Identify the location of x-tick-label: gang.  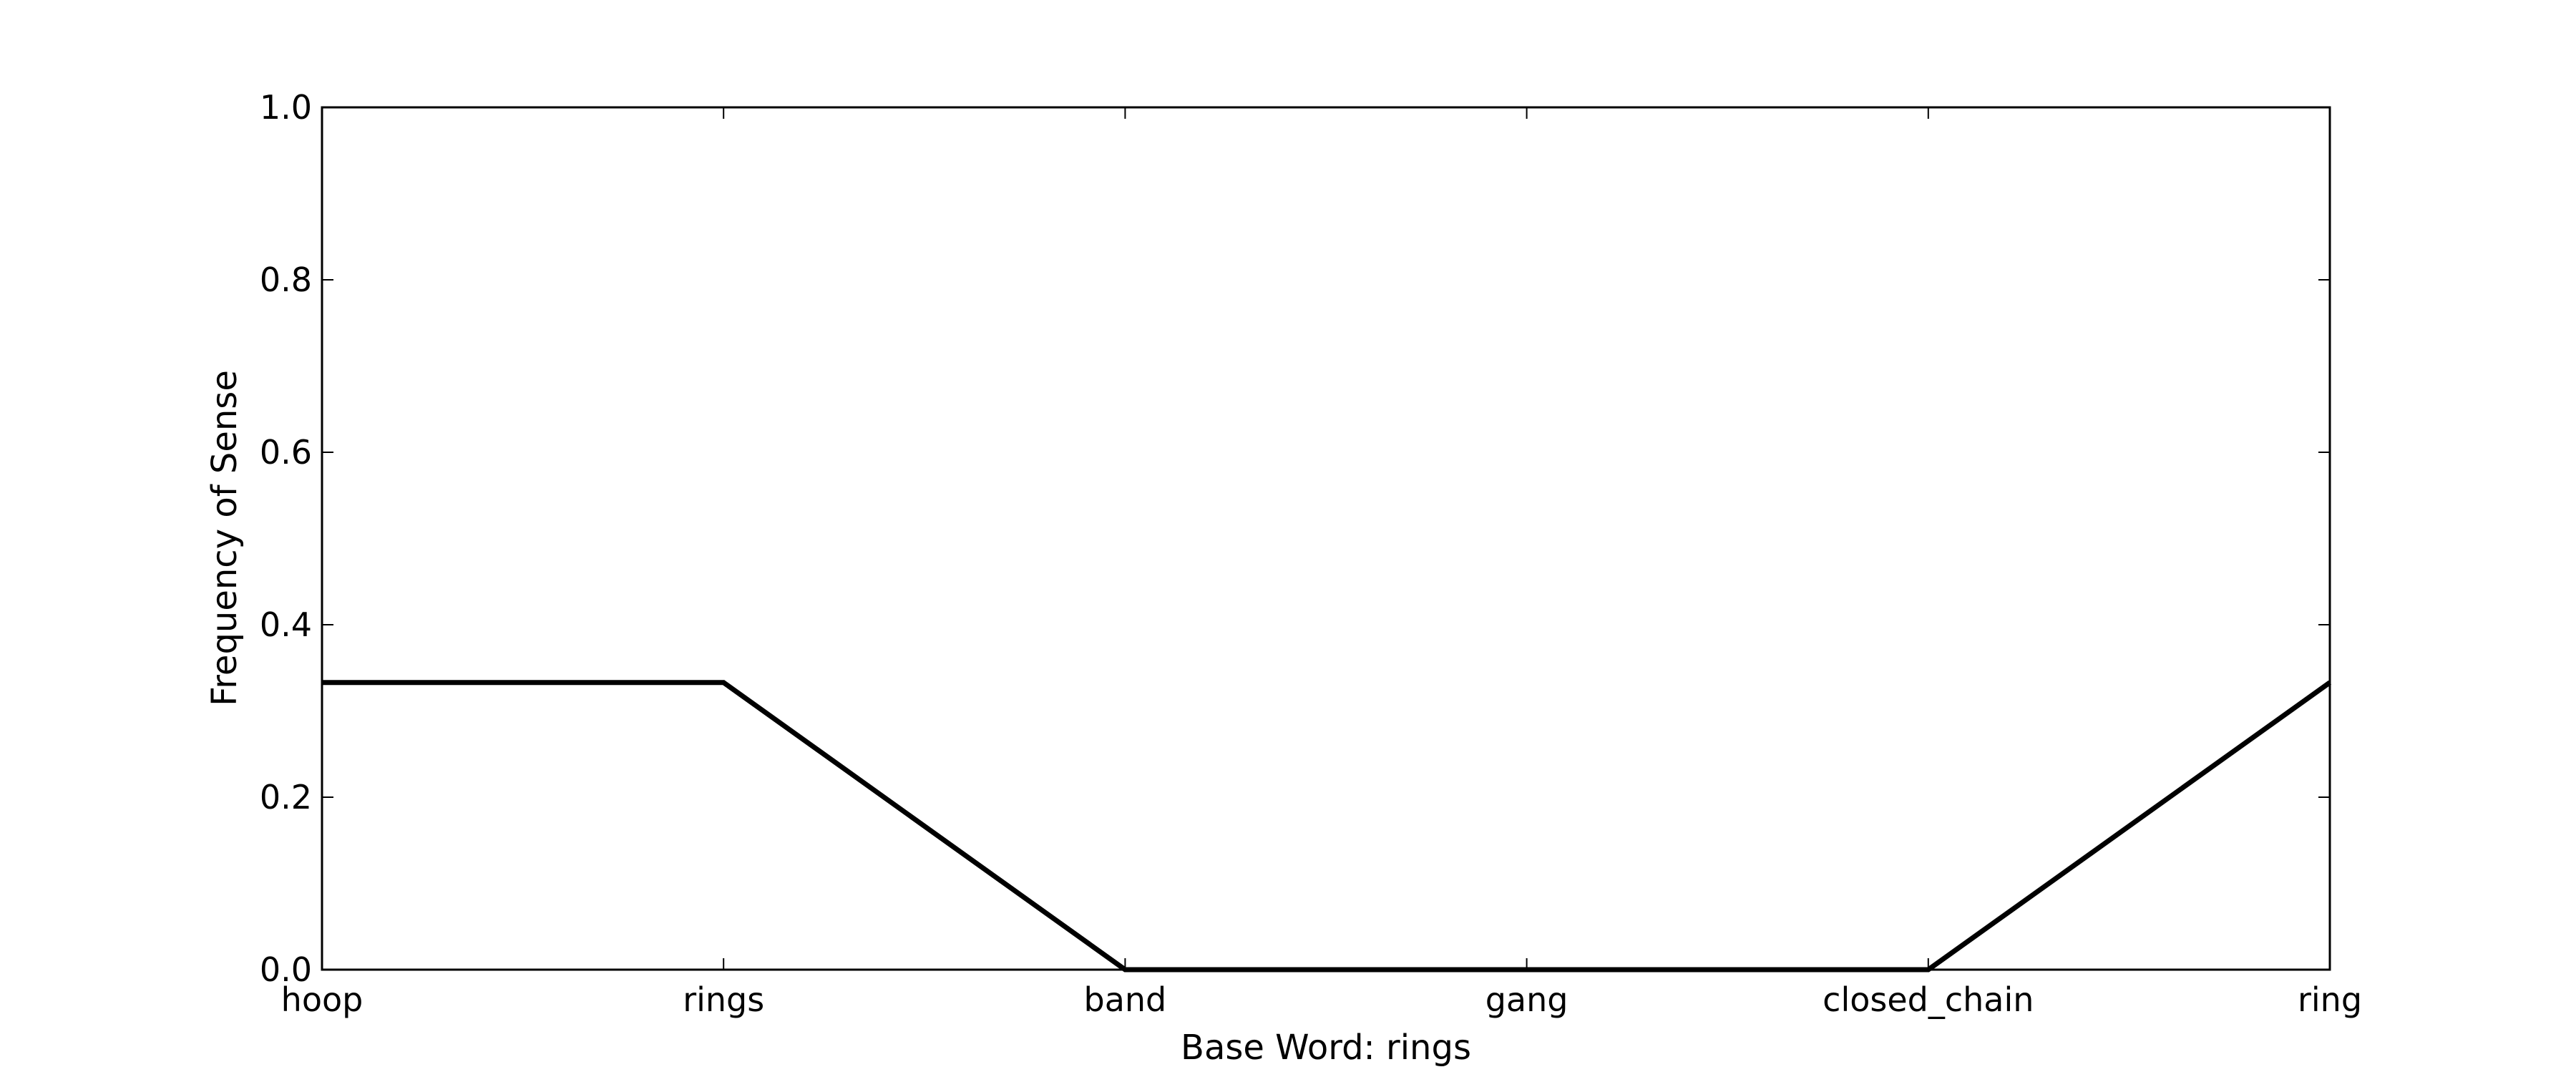
(1526, 1000).